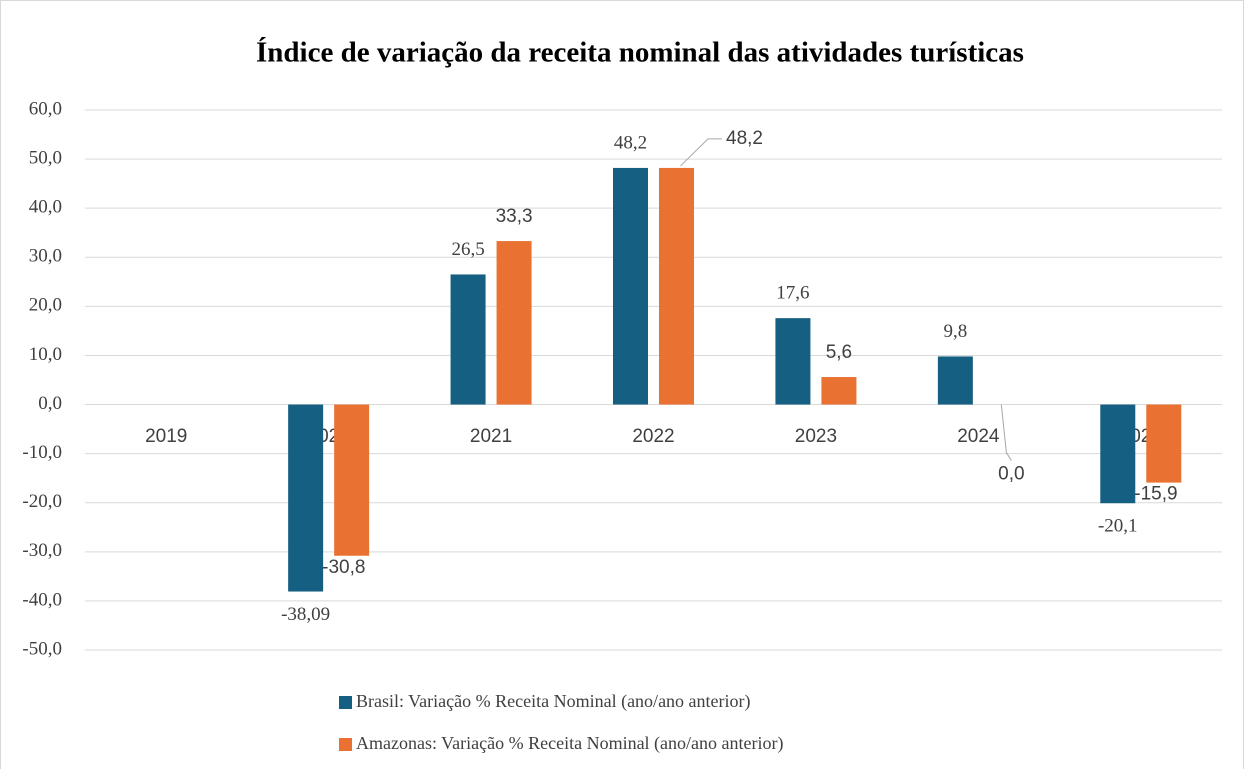 Image resolution: width=1244 pixels, height=769 pixels. I want to click on y-tick-label: 50,0, so click(45, 157).